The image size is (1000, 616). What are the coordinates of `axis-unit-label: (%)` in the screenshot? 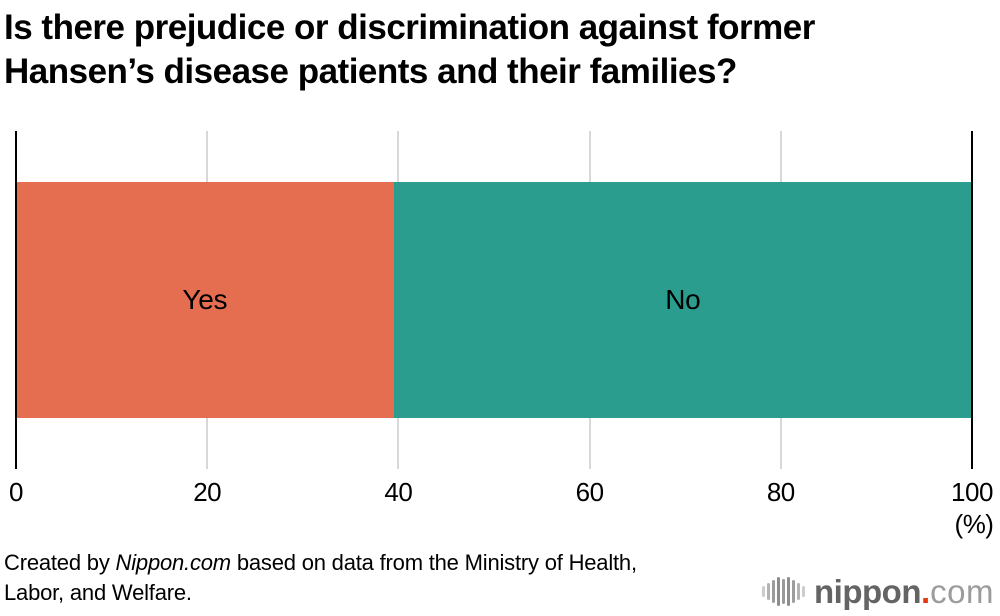 It's located at (974, 524).